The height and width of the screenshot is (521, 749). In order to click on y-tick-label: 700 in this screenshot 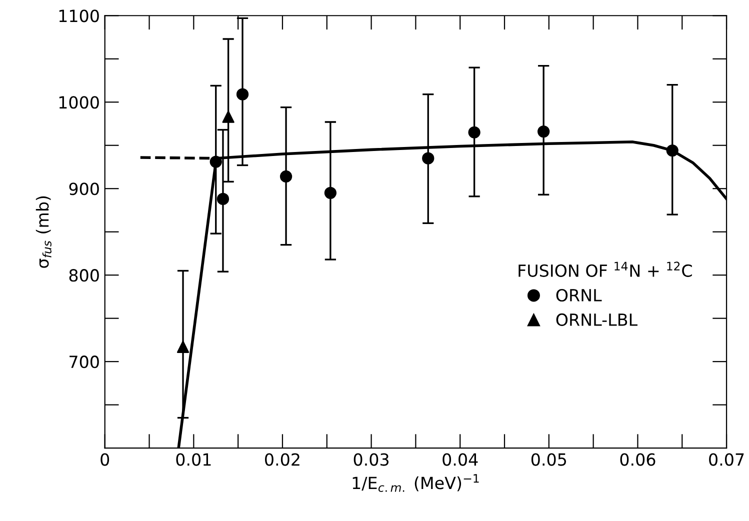, I will do `click(84, 362)`.